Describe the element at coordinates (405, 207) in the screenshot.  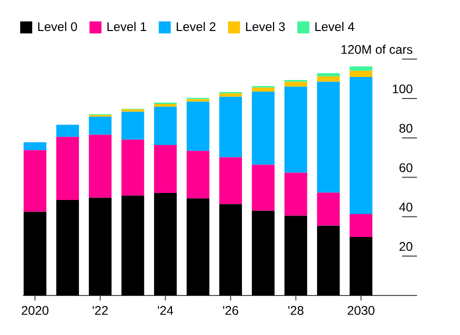
I see `y-tick-label: 40` at that location.